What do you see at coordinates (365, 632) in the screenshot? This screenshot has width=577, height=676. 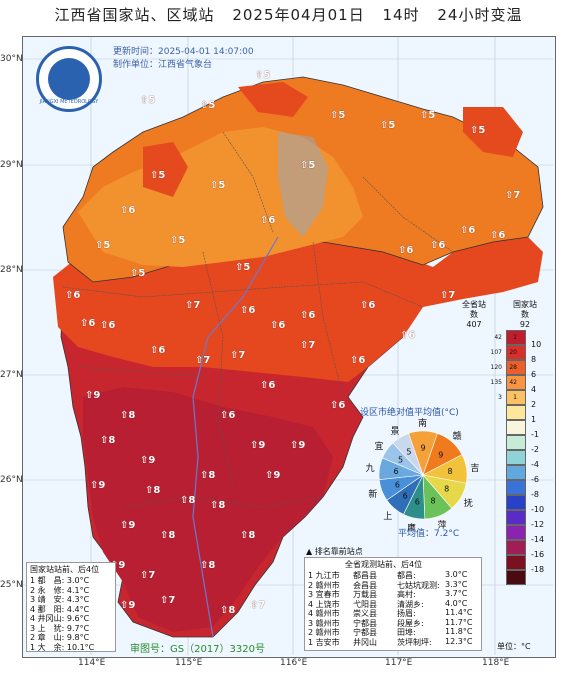 I see `all-rank-county: 宁都县` at bounding box center [365, 632].